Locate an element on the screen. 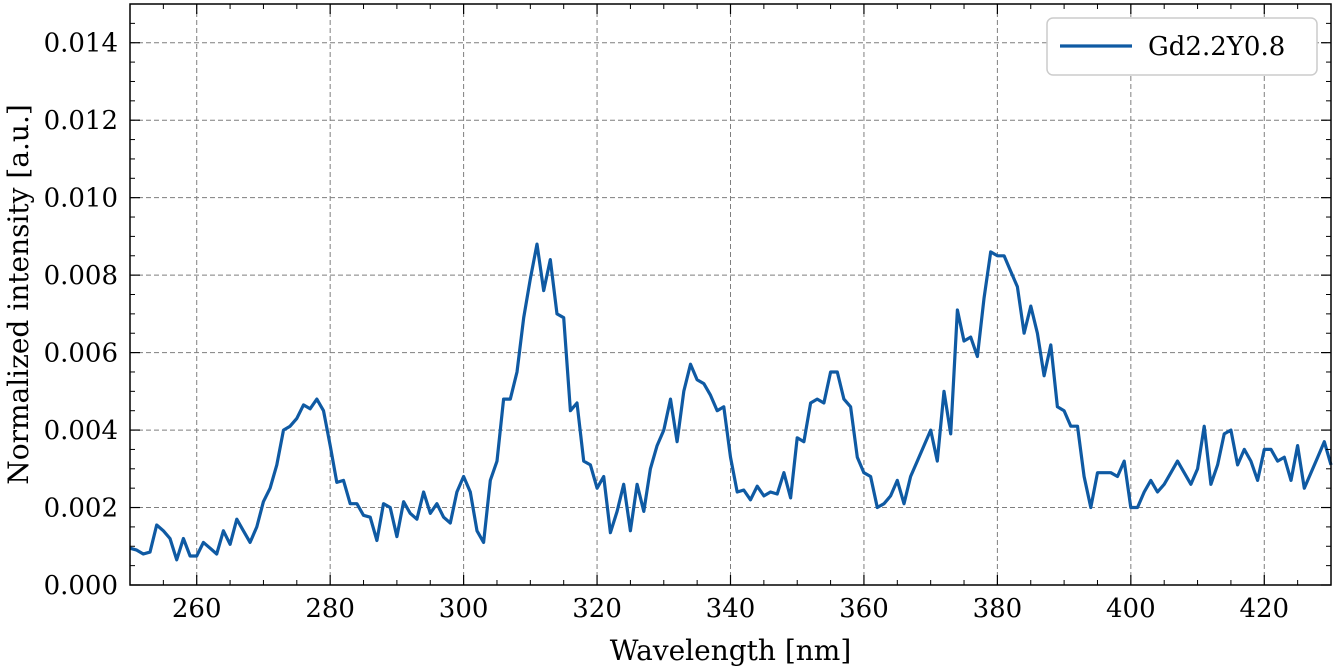  x-tick-label: 260 is located at coordinates (197, 609).